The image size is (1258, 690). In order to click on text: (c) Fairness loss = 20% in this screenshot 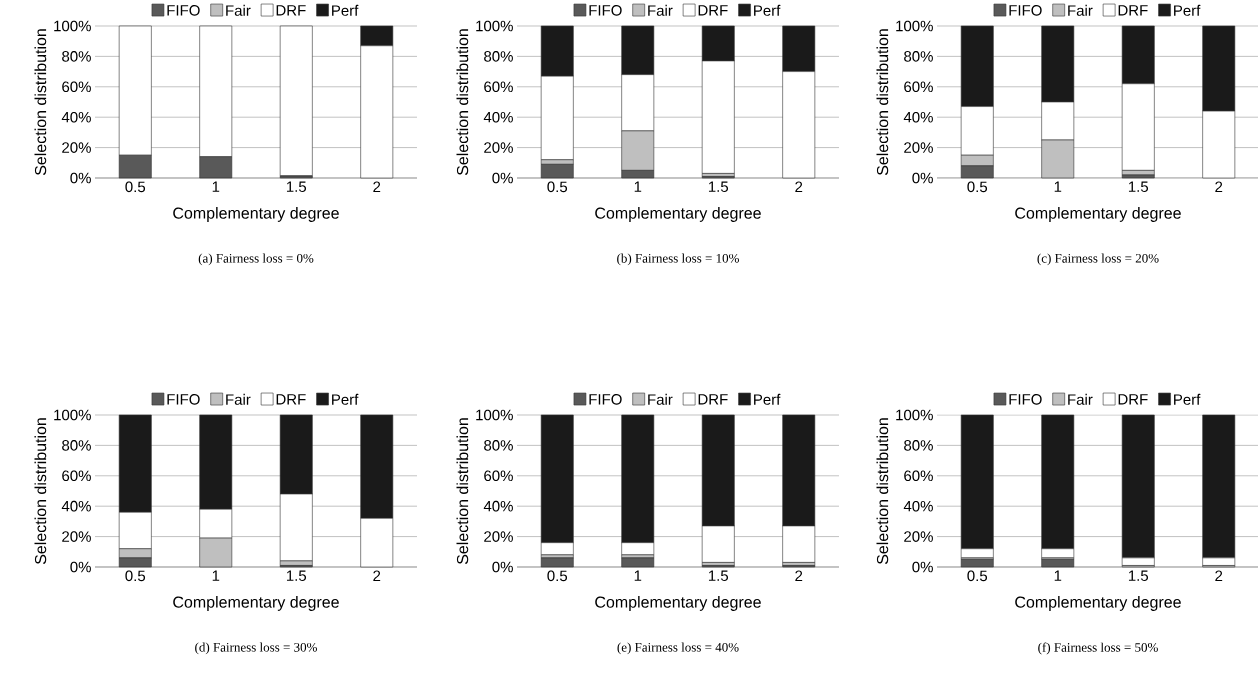, I will do `click(1098, 259)`.